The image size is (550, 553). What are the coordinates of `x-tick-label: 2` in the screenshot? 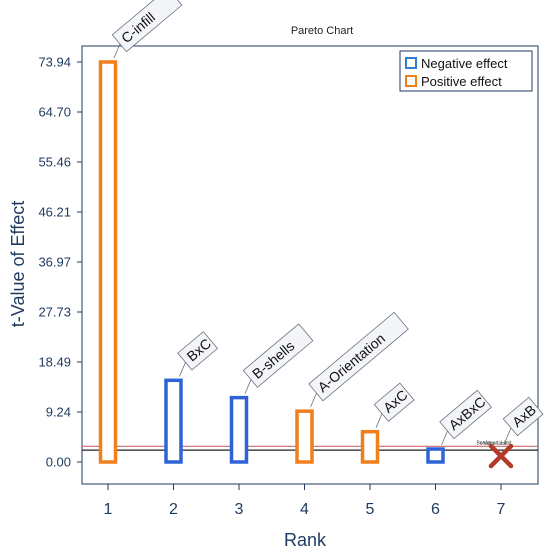 It's located at (173, 509).